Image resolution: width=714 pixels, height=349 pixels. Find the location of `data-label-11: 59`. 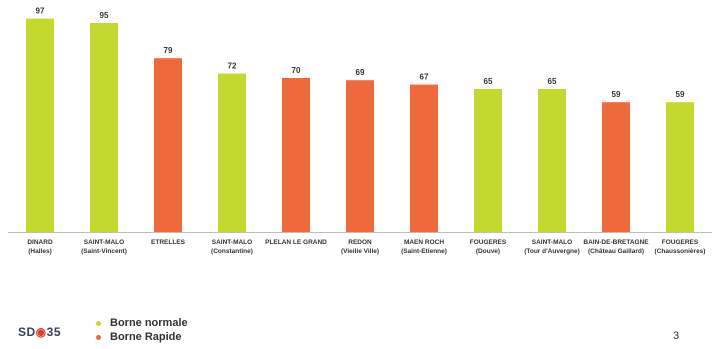

data-label-11: 59 is located at coordinates (680, 94).